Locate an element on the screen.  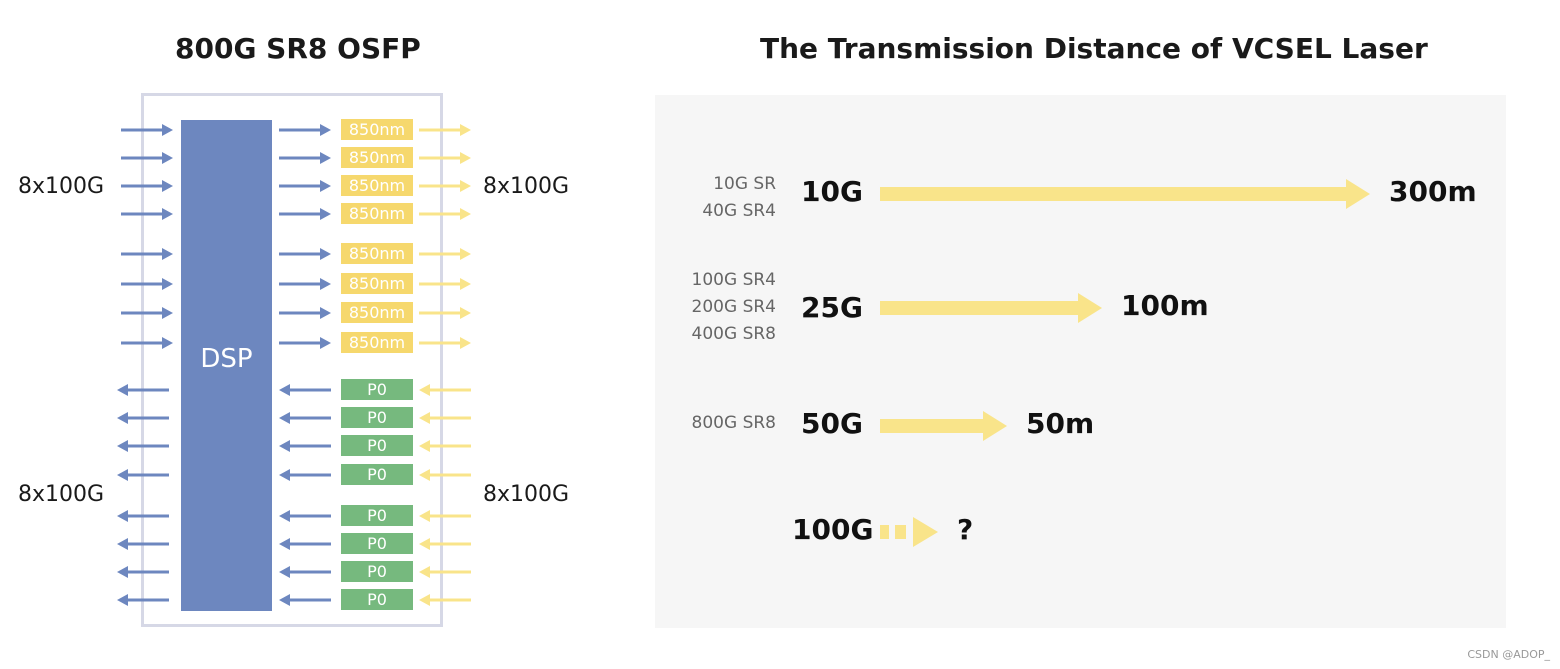
row-1-standards: 10G SR 40G SR4 is located at coordinates (706, 198).